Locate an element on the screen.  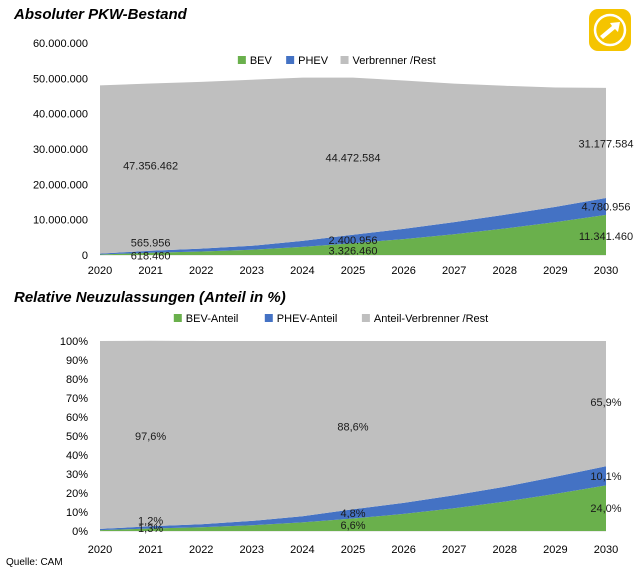
y-tick-label: 10.000.000 is located at coordinates (60, 221).